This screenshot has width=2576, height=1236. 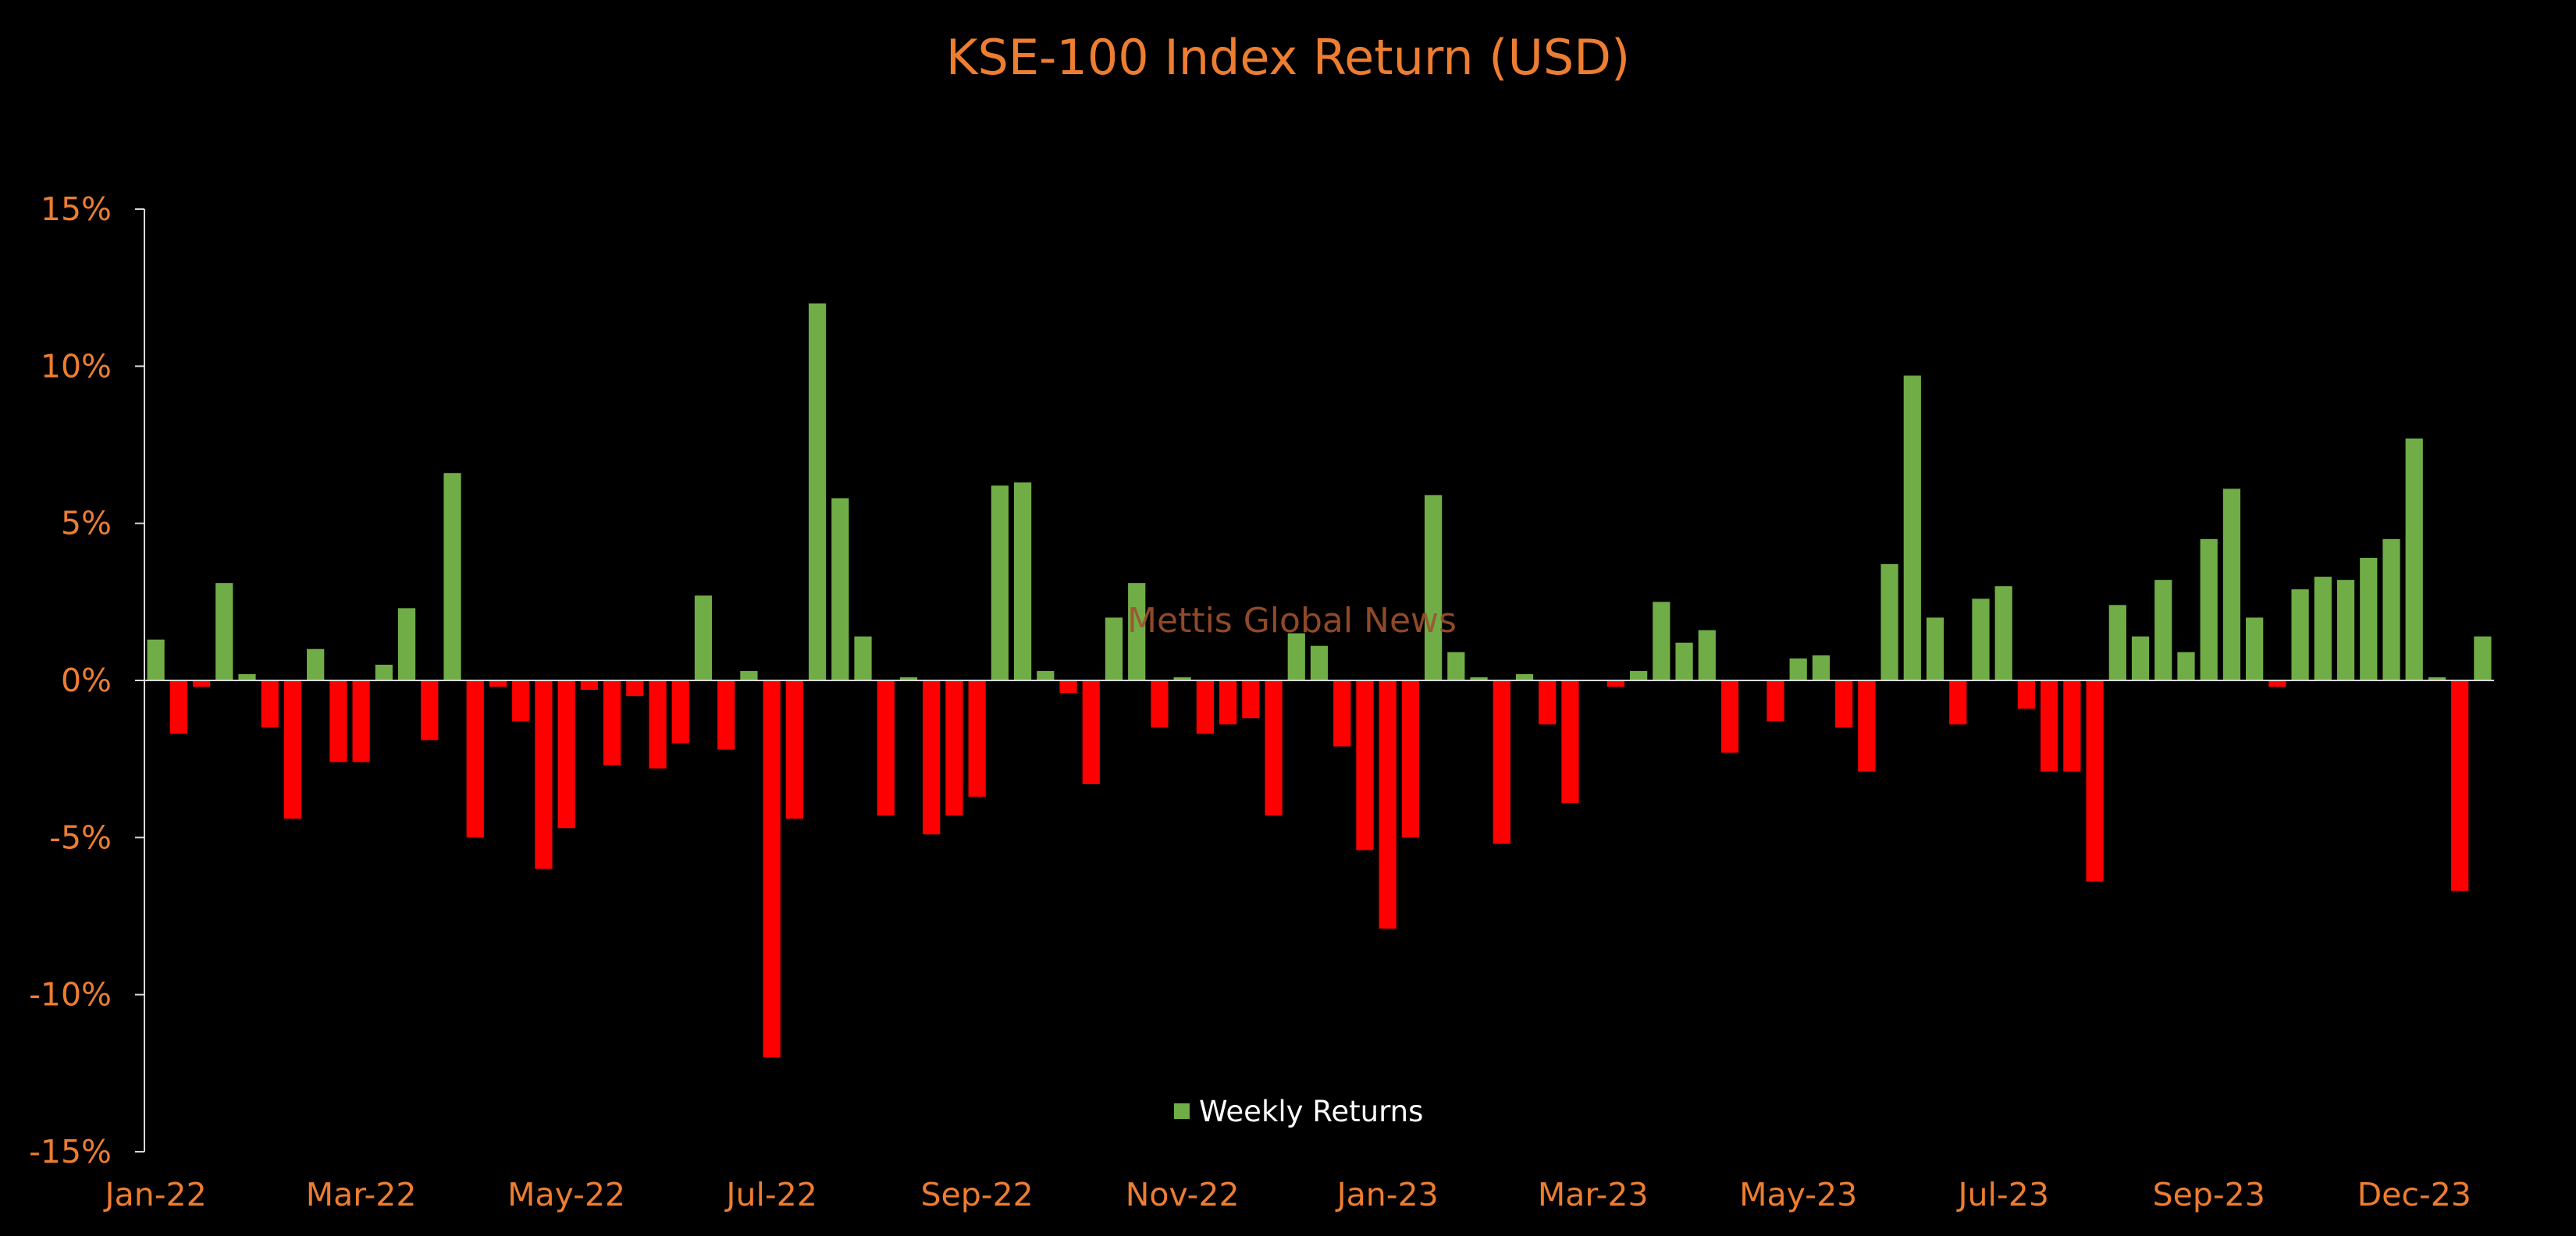 What do you see at coordinates (80, 838) in the screenshot?
I see `y-tick-label: -5%` at bounding box center [80, 838].